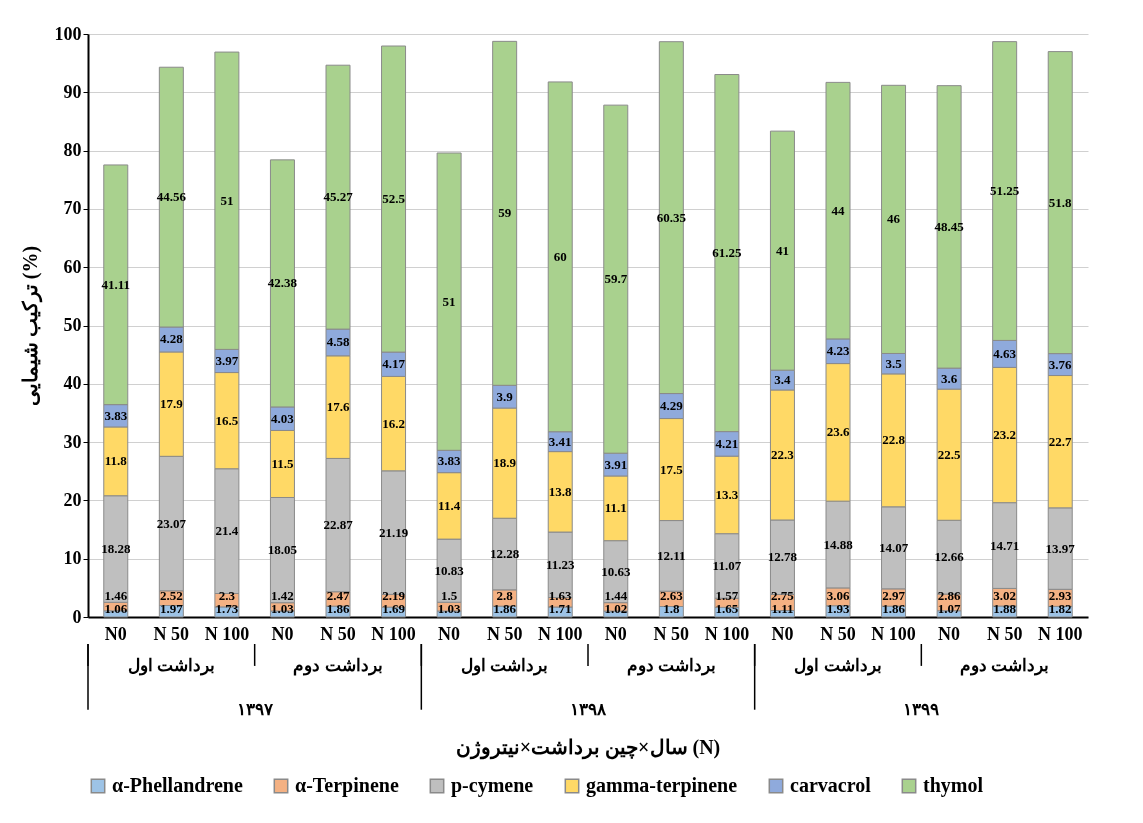 This screenshot has height=823, width=1143. Describe the element at coordinates (393, 423) in the screenshot. I see `data-label: 16.2` at that location.